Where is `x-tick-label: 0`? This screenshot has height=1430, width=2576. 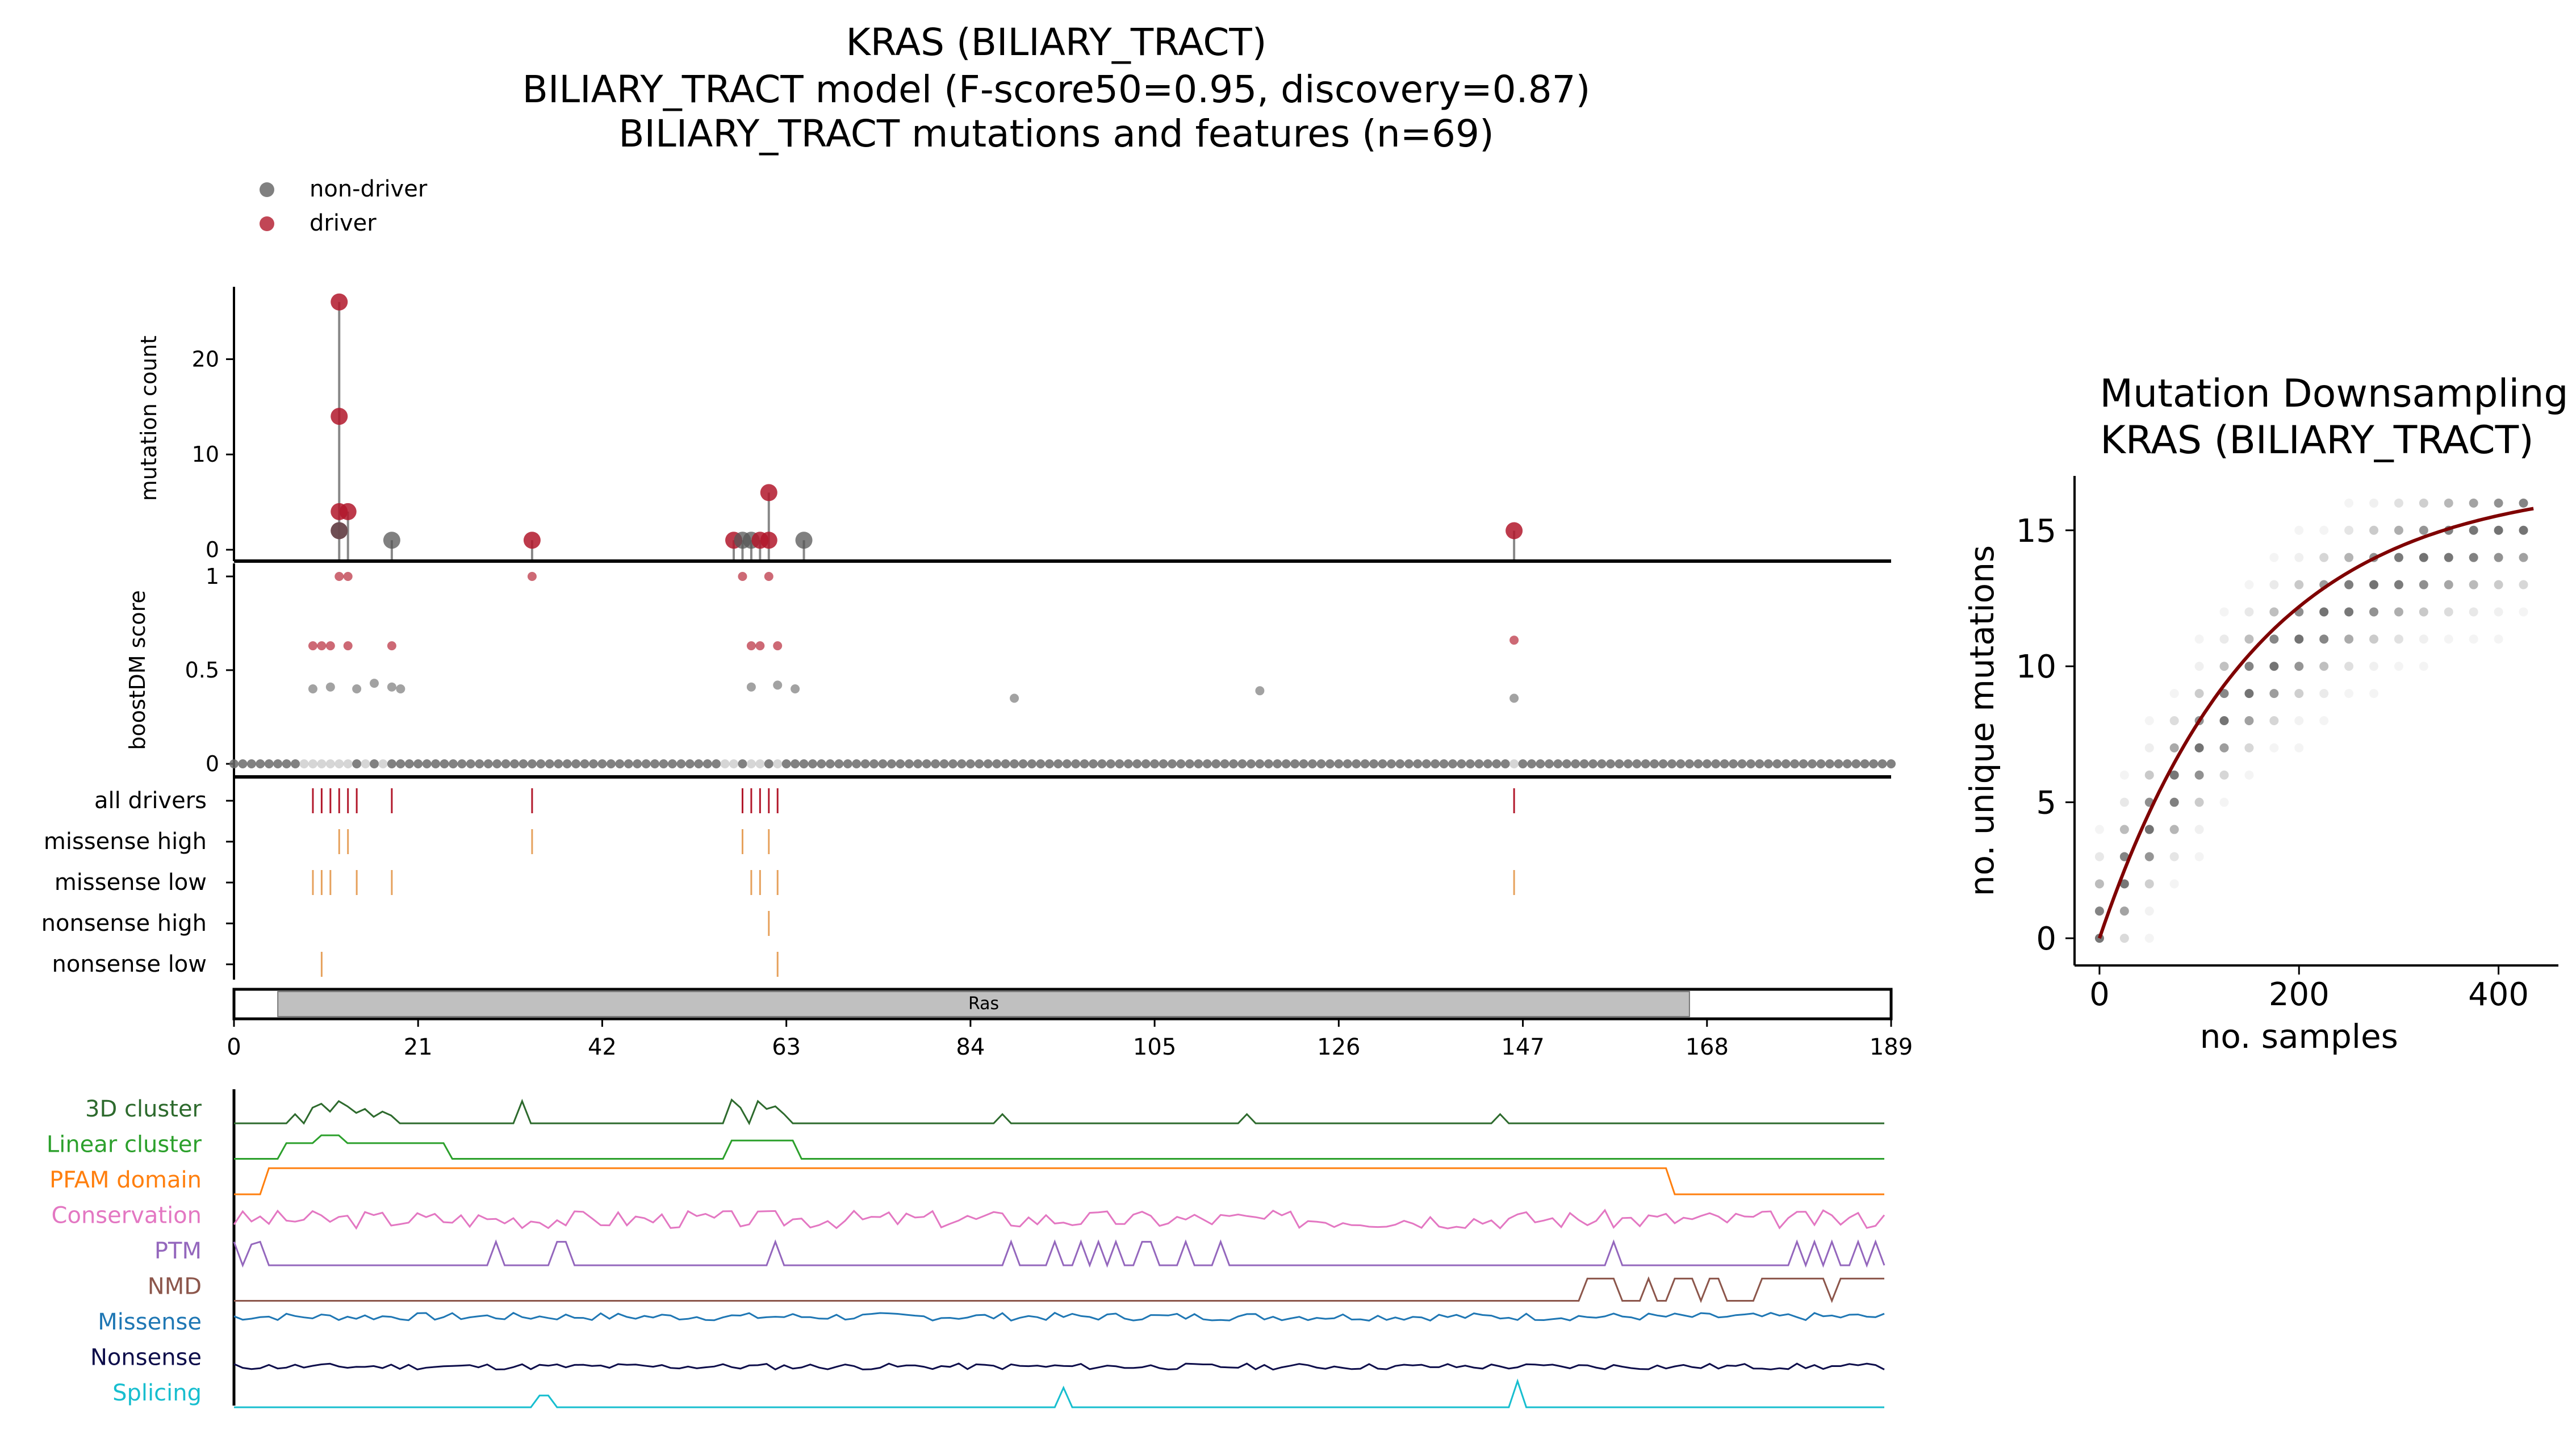 x-tick-label: 0 is located at coordinates (234, 1047).